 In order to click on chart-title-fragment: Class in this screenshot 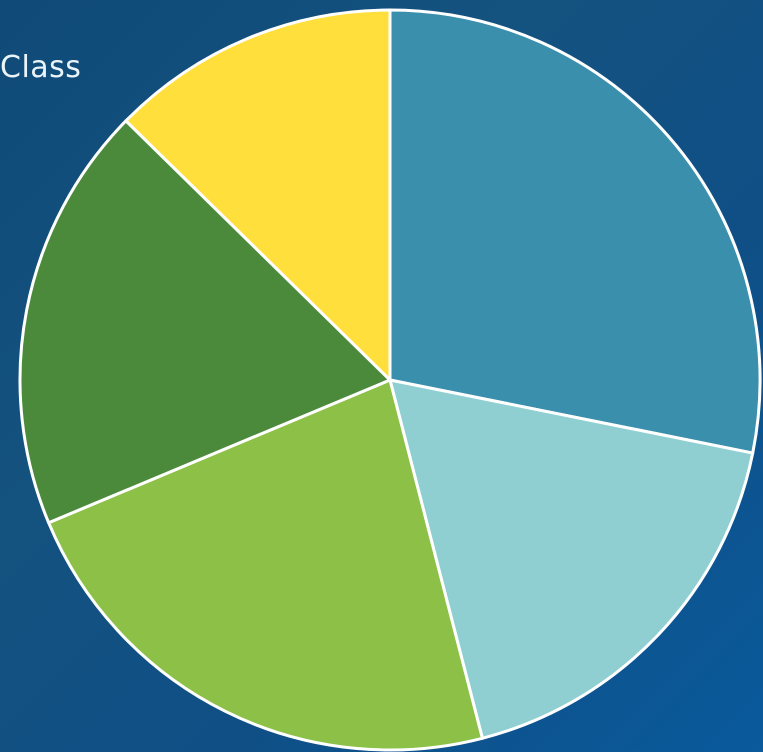, I will do `click(41, 67)`.